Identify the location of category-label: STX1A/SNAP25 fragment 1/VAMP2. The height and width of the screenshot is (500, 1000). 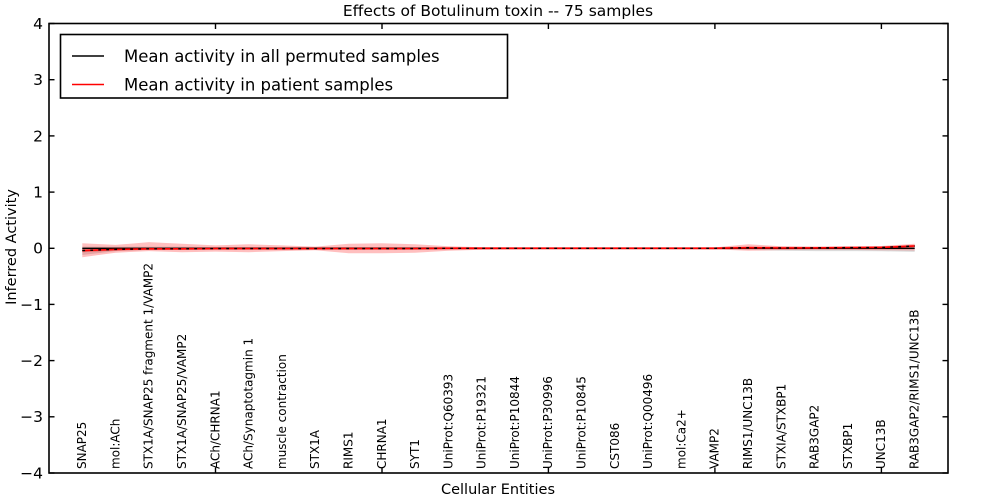
(149, 366).